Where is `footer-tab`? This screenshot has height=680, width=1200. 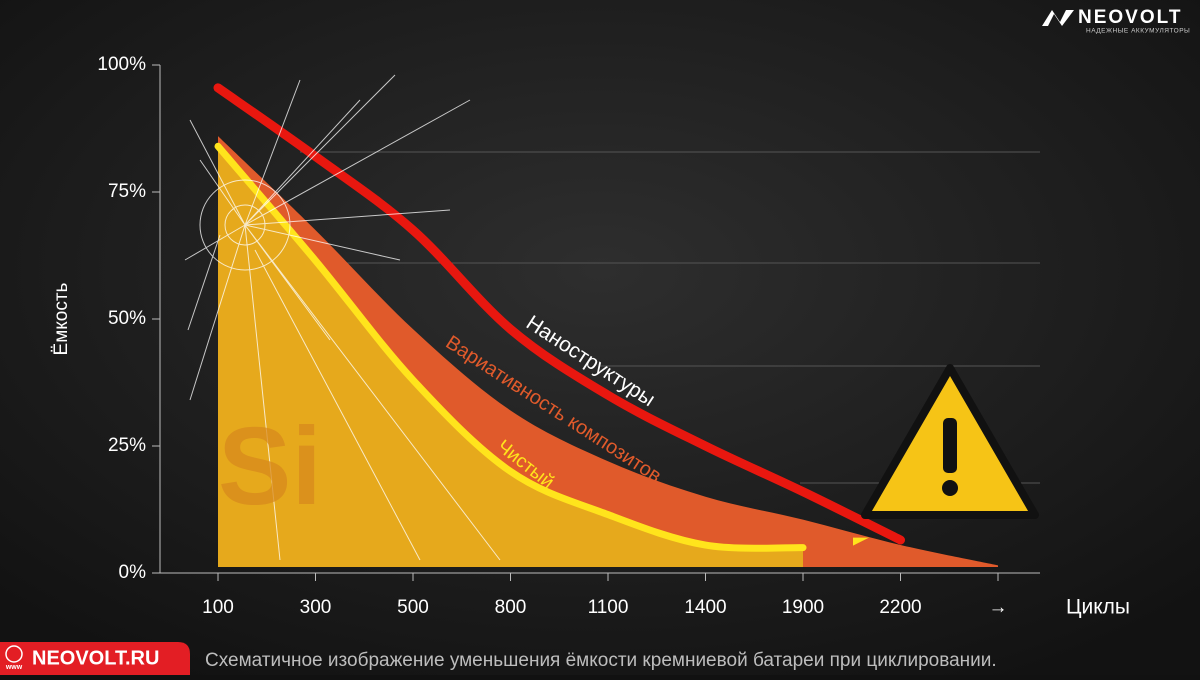
footer-tab is located at coordinates (95, 658).